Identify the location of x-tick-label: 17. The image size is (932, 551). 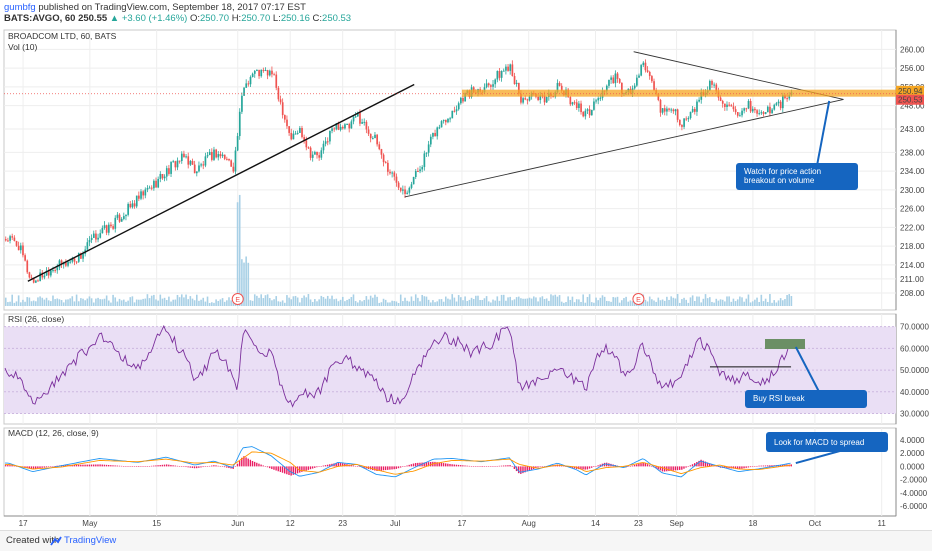
(23, 523).